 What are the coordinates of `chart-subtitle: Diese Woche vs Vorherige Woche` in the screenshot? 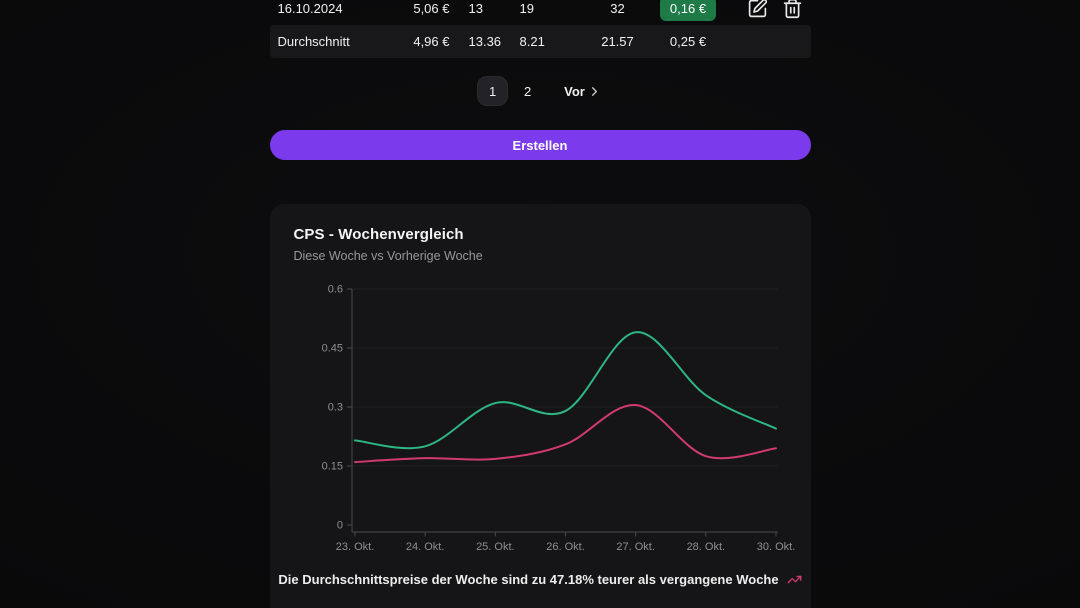 It's located at (388, 256).